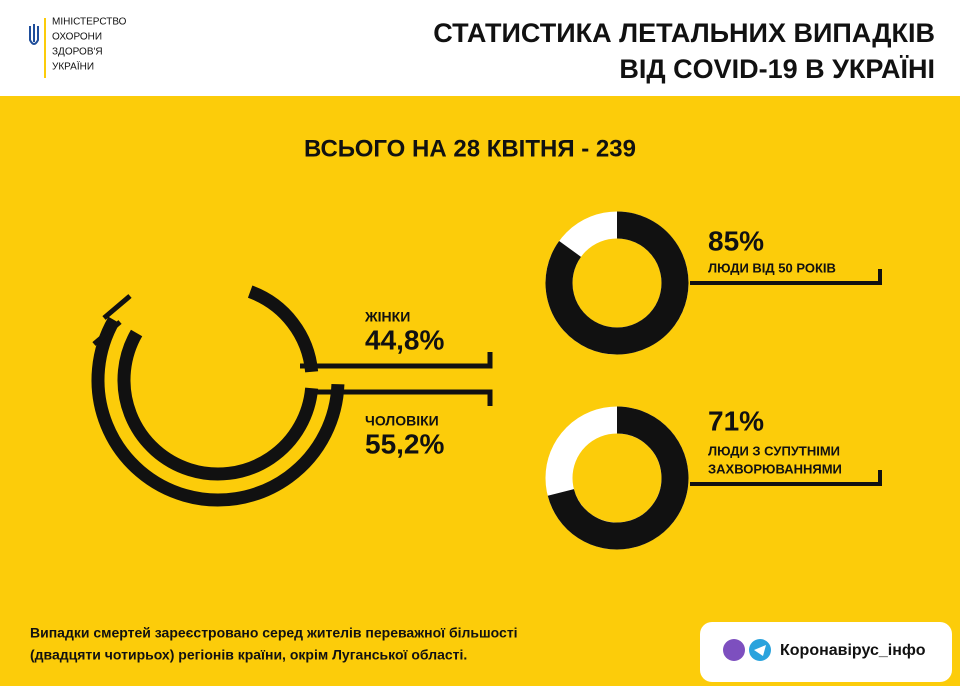 This screenshot has width=960, height=686. Describe the element at coordinates (777, 69) in the screenshot. I see `title: ВІД COVID-19 В УКРАЇНІ` at that location.